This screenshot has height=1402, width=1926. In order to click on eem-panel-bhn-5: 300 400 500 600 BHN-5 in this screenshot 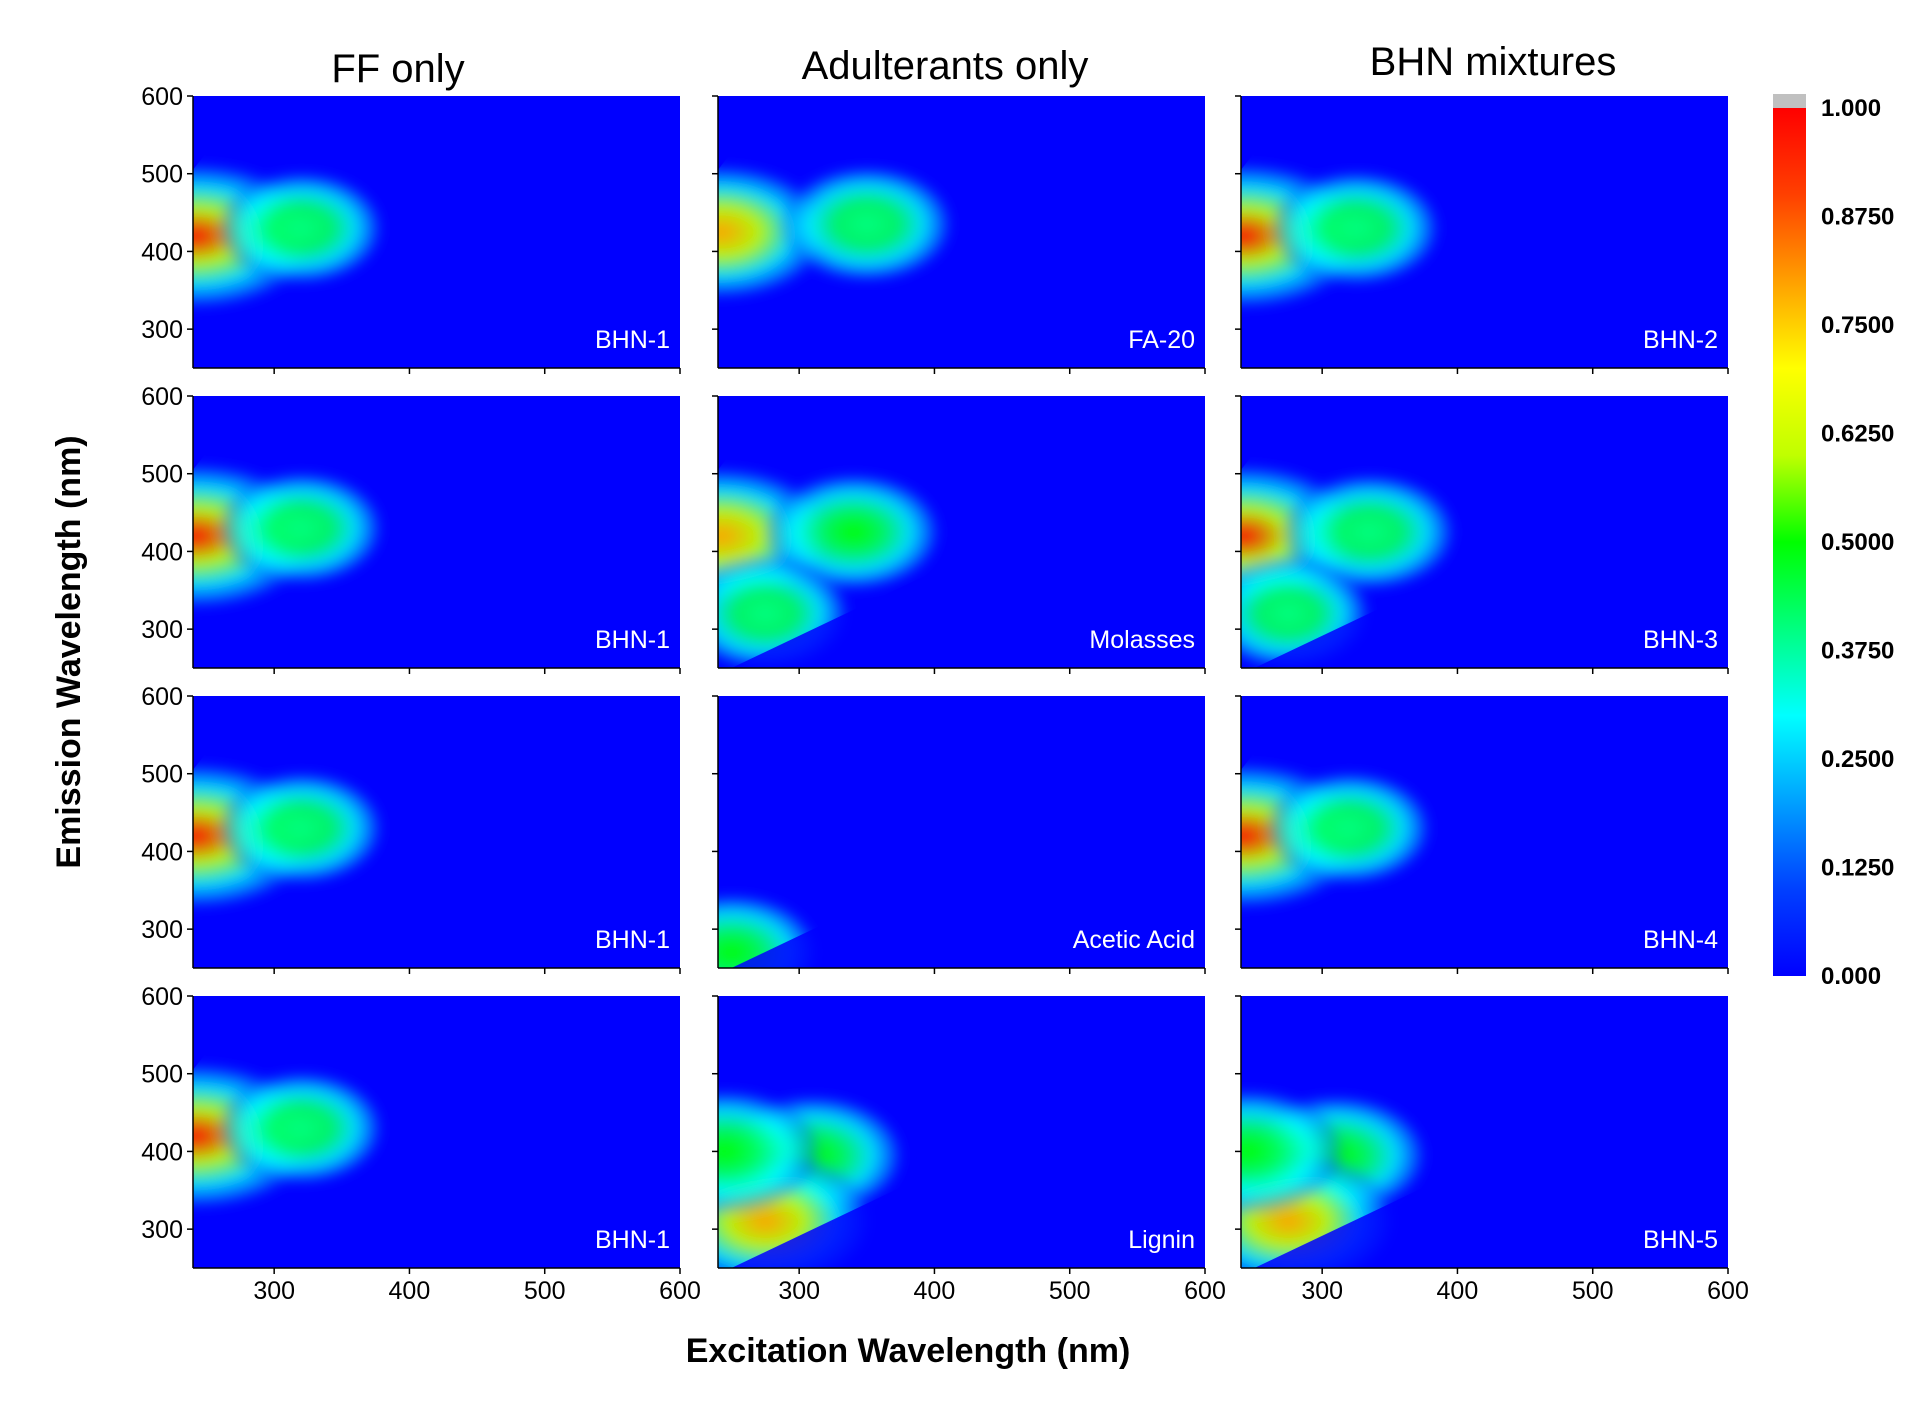, I will do `click(1492, 1150)`.